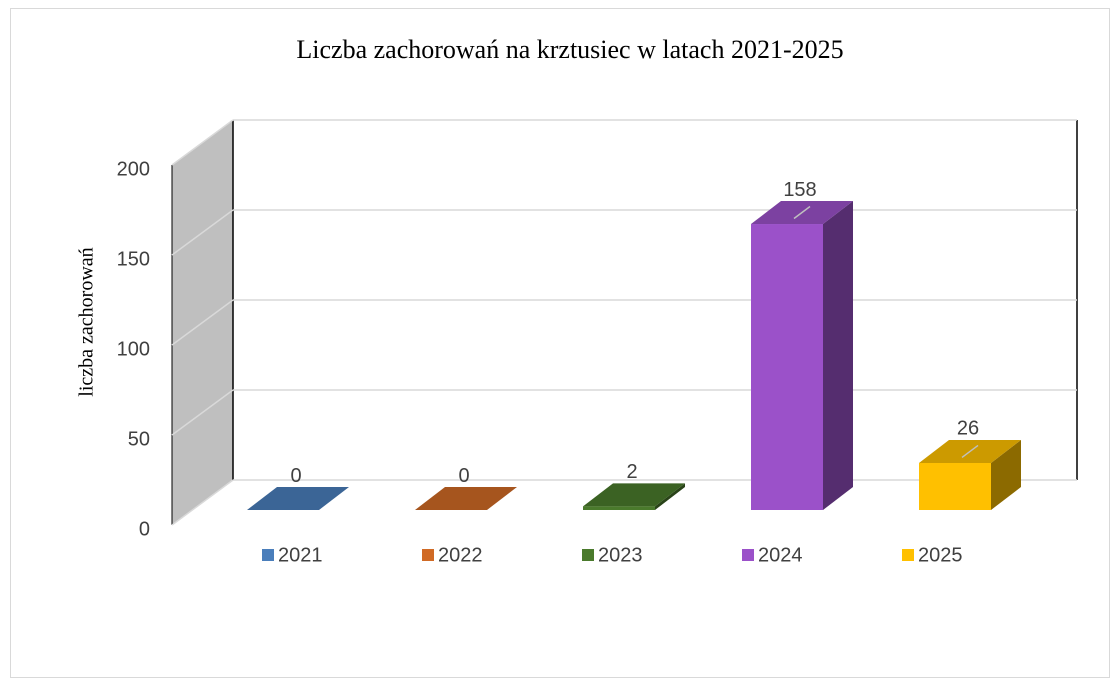  What do you see at coordinates (780, 555) in the screenshot?
I see `legend-label: 2024` at bounding box center [780, 555].